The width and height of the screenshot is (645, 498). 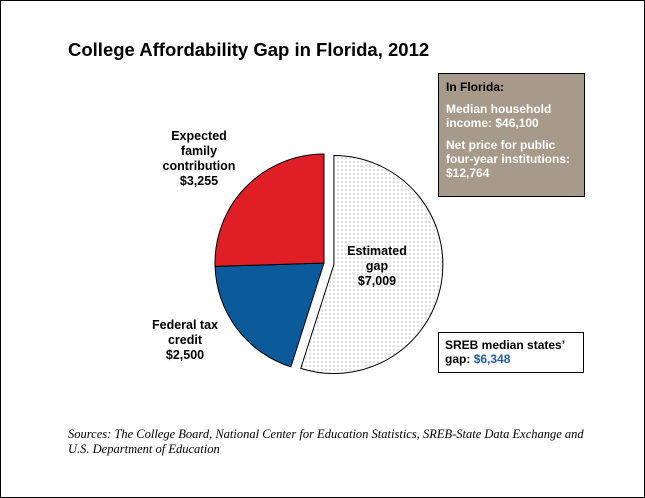 I want to click on slice-label-expected-family-contribution: Expected family contribution $3,255, so click(x=199, y=159).